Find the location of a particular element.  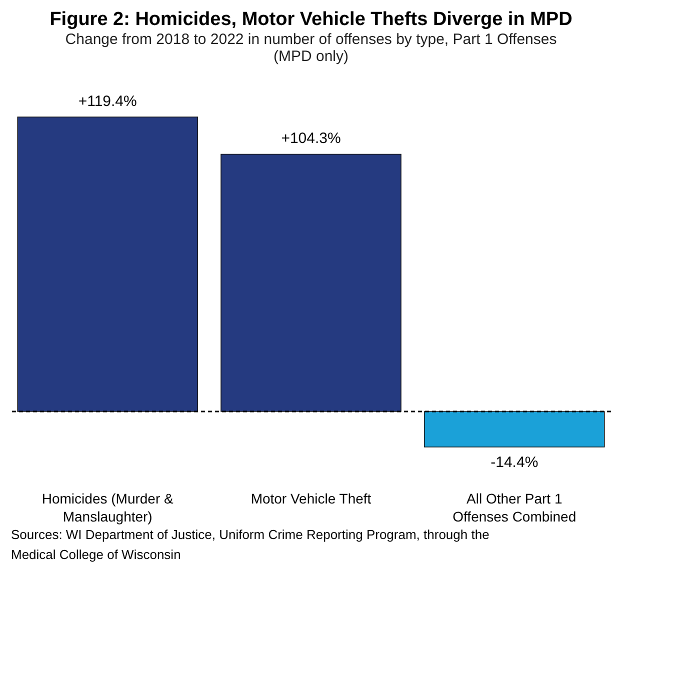

source-note: Sources: WI Department of Justice, Uniform Crime Reporting Program, through the Medical College of Wisconsin is located at coordinates (250, 544).